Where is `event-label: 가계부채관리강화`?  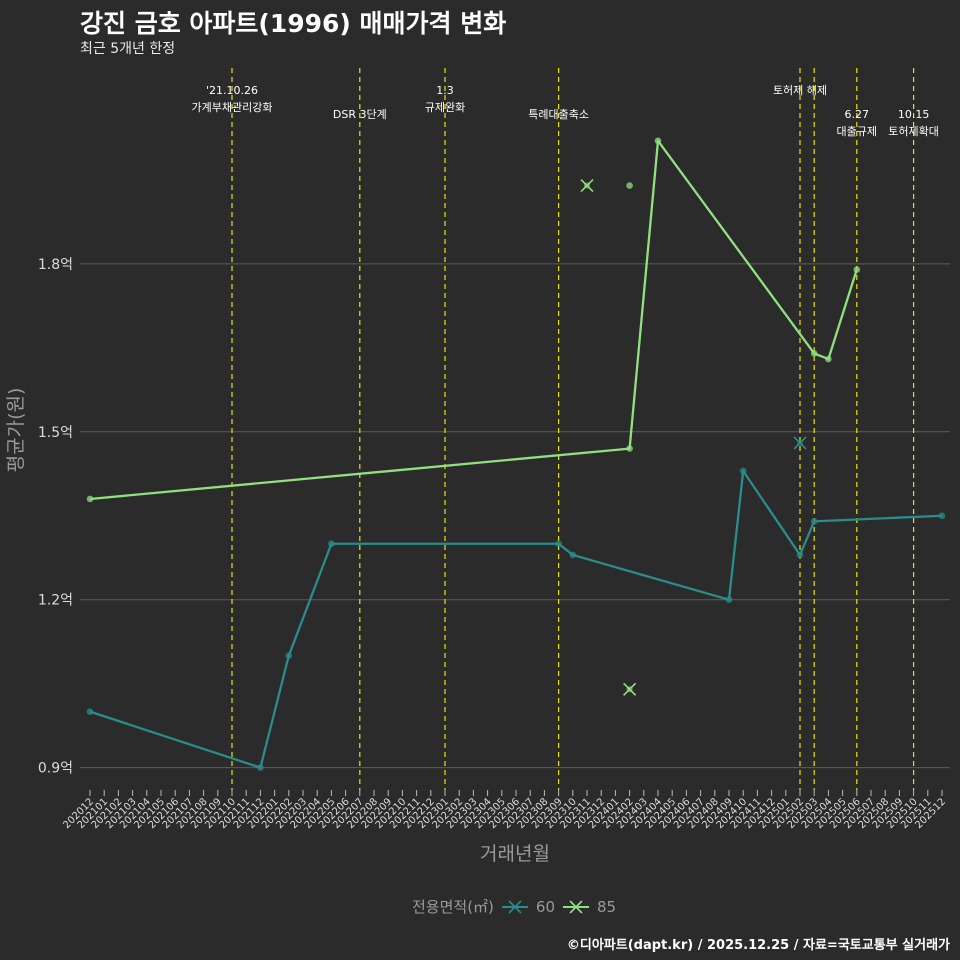 event-label: 가계부채관리강화 is located at coordinates (232, 107).